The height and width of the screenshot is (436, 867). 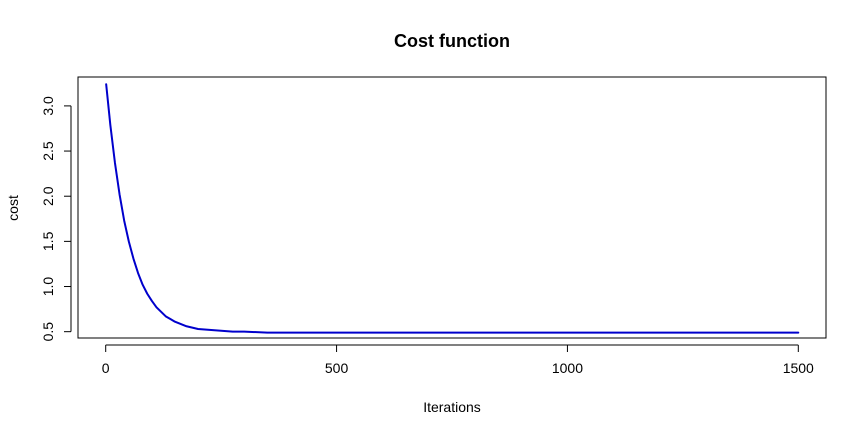 What do you see at coordinates (458, 360) in the screenshot?
I see `x-axis: 0 500 1000 1500` at bounding box center [458, 360].